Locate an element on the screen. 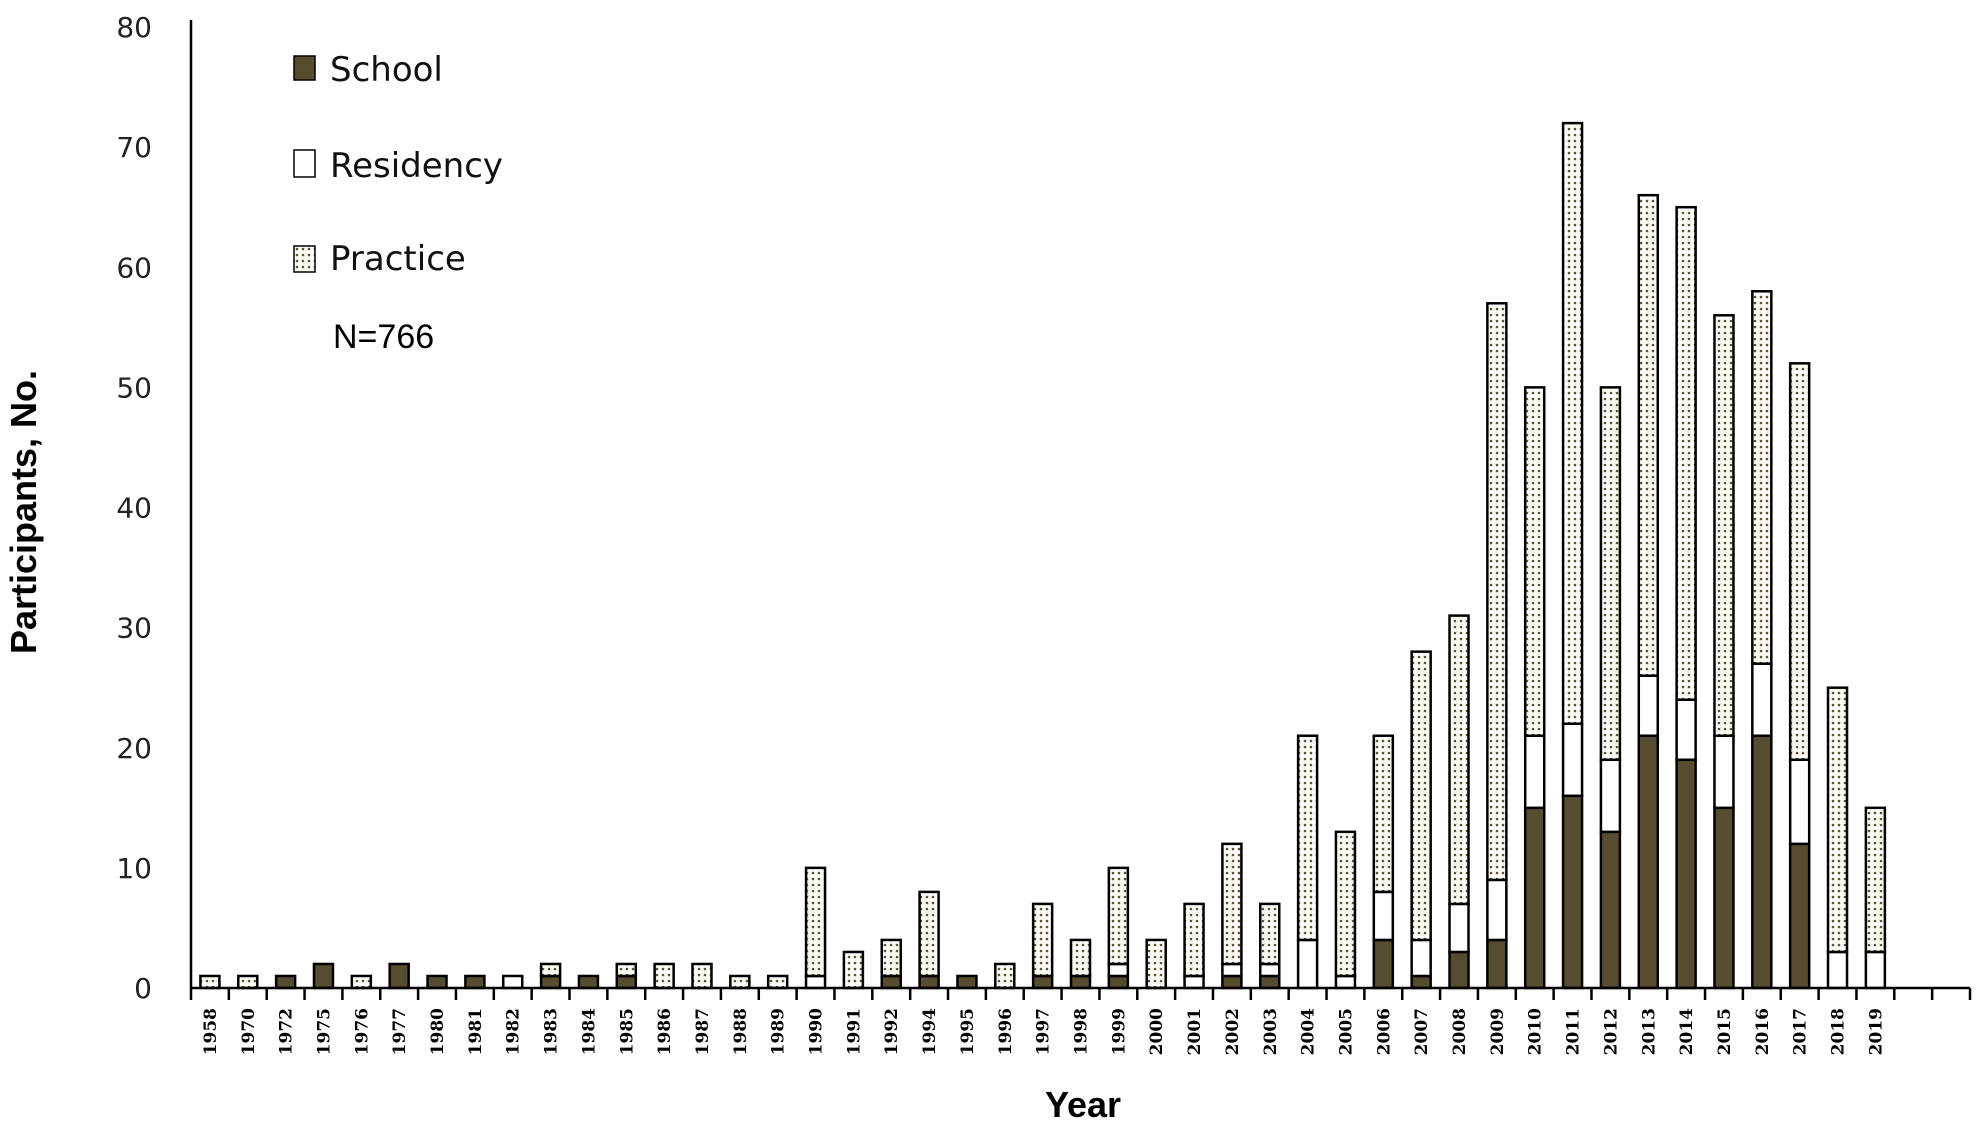  bar-stack-2004 is located at coordinates (1307, 862).